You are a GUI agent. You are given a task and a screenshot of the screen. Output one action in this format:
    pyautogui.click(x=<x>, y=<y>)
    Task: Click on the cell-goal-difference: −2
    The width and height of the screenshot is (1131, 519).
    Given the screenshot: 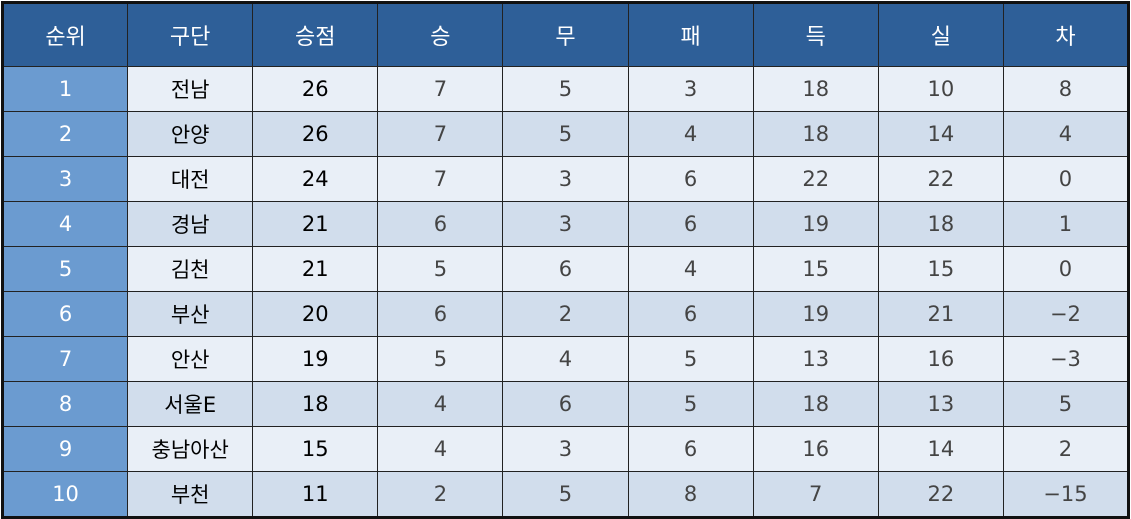 What is the action you would take?
    pyautogui.click(x=1066, y=314)
    